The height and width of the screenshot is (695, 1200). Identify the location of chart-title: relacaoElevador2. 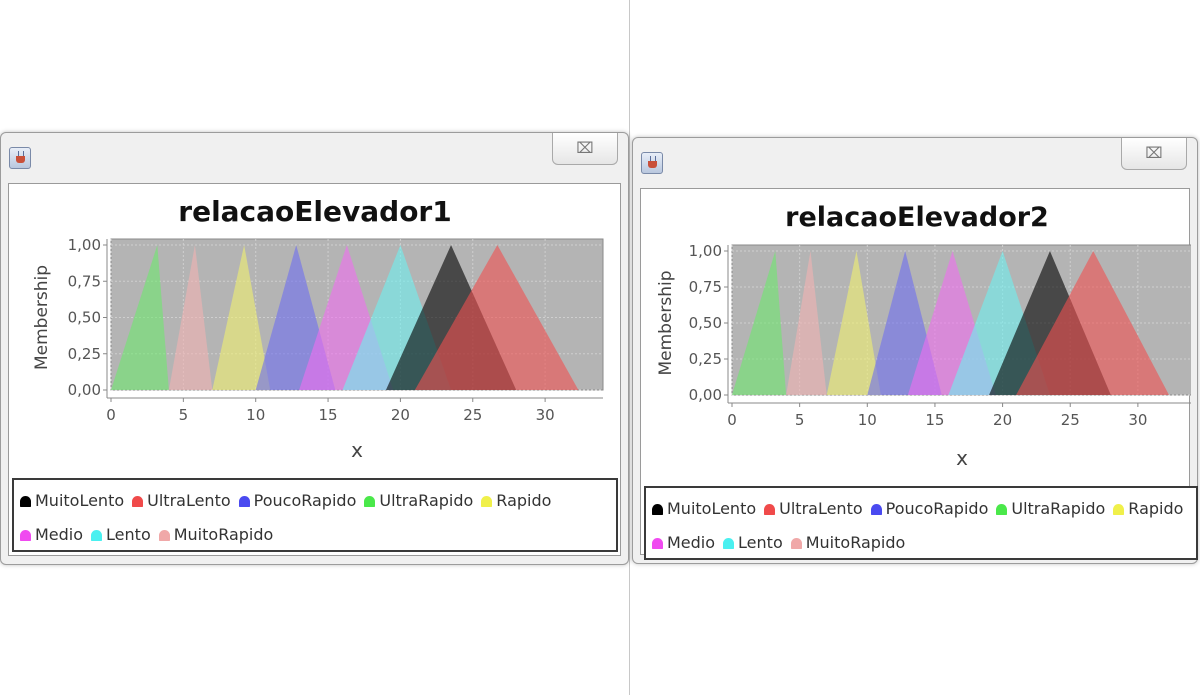
(917, 217).